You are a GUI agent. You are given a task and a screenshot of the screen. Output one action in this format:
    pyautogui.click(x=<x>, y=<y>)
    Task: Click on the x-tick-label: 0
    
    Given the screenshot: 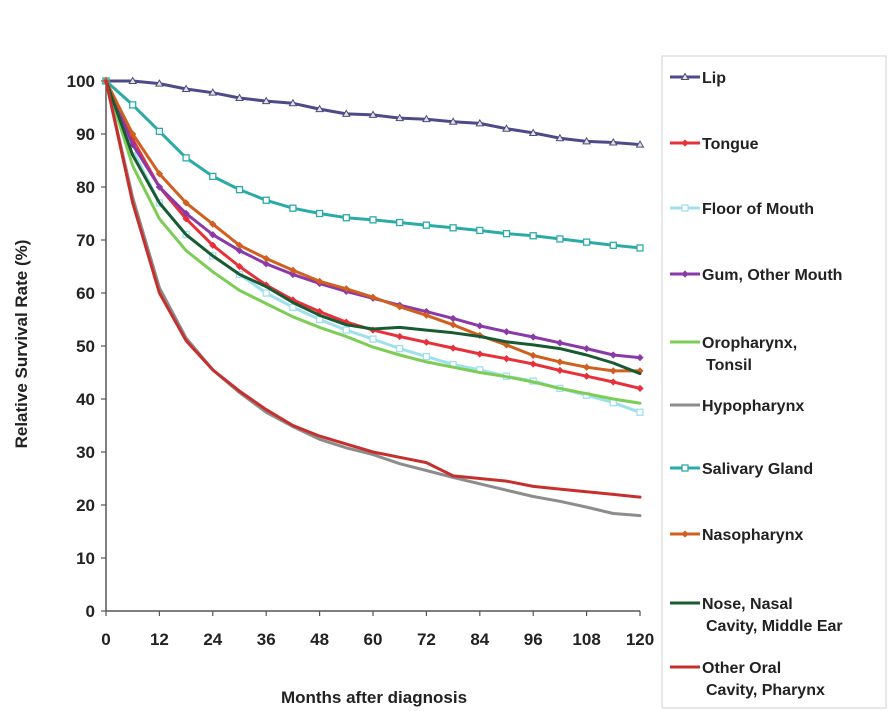 What is the action you would take?
    pyautogui.click(x=105, y=639)
    